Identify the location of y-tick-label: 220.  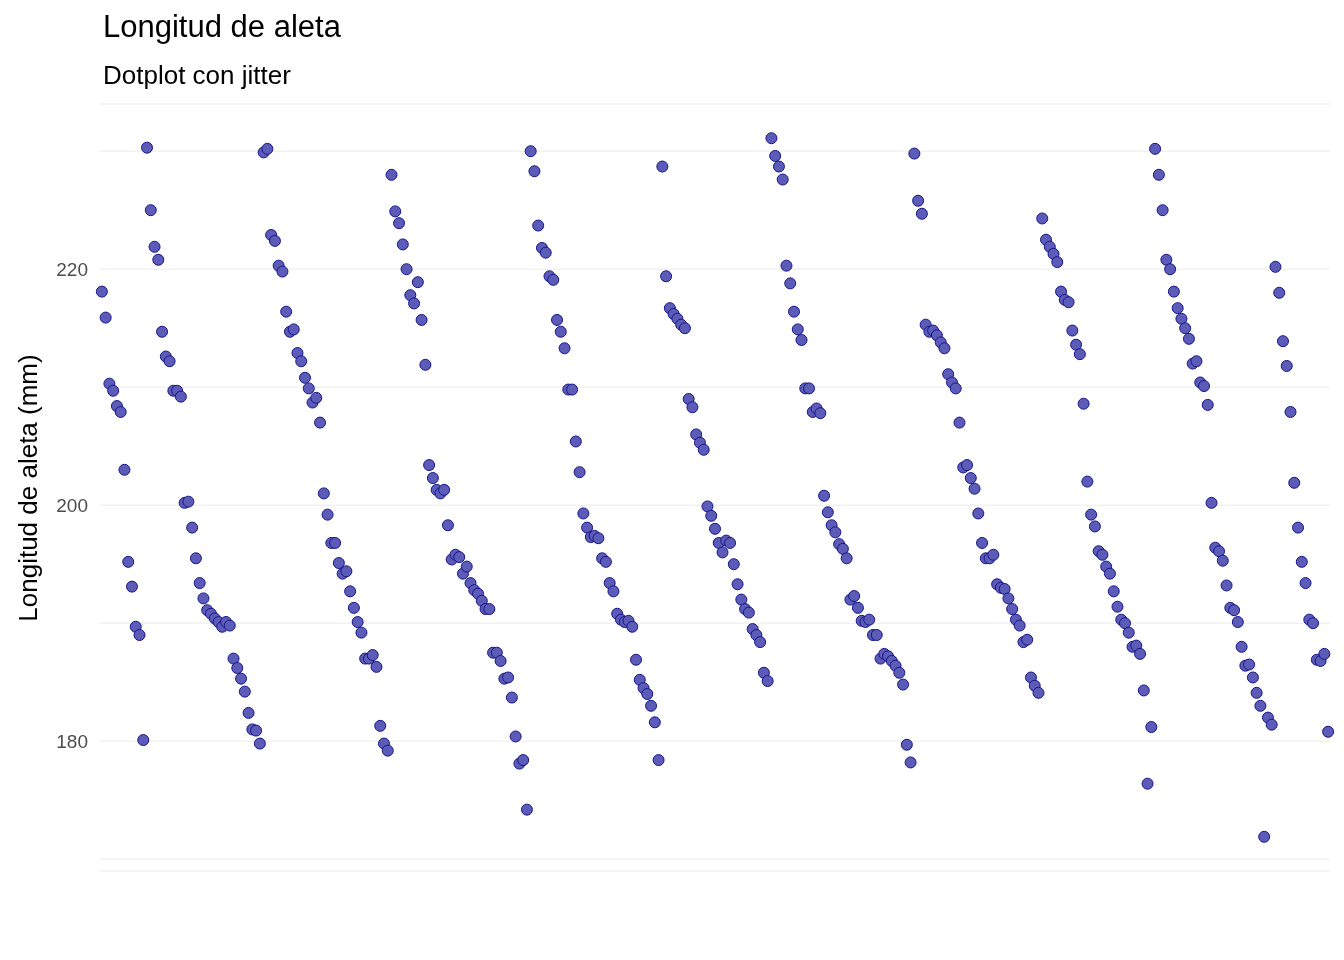
(72, 269).